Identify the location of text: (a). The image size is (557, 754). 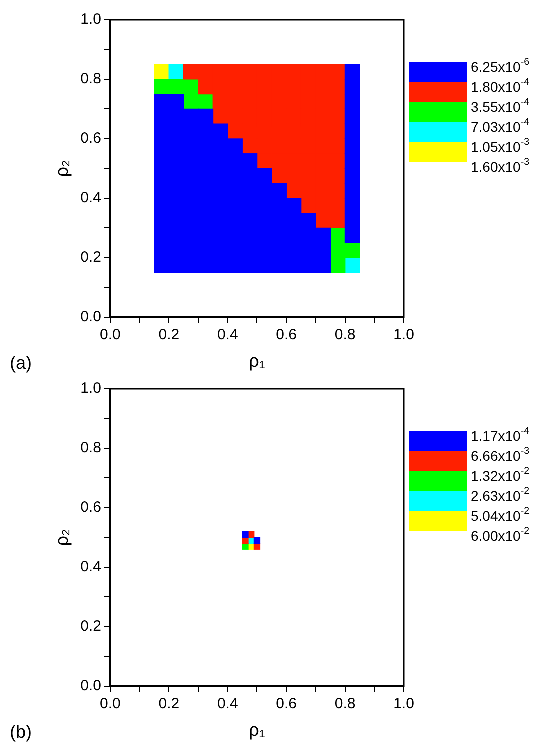
(21, 362).